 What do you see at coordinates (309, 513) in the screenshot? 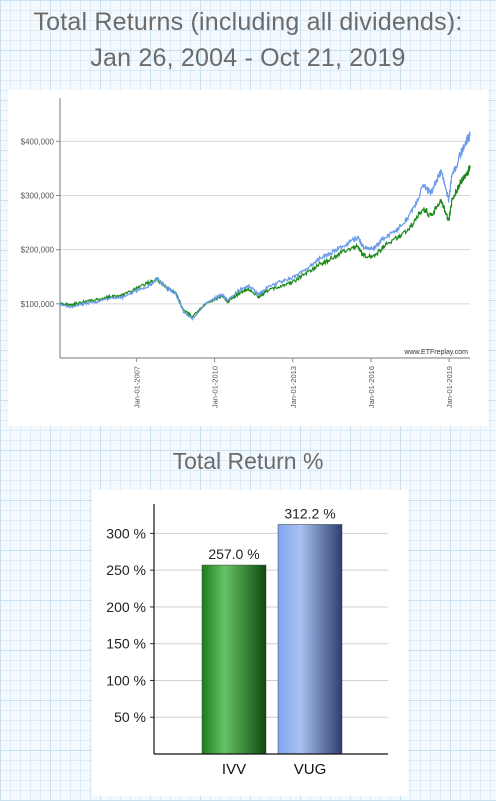
I see `bar-value-label-vug: 312.2 %` at bounding box center [309, 513].